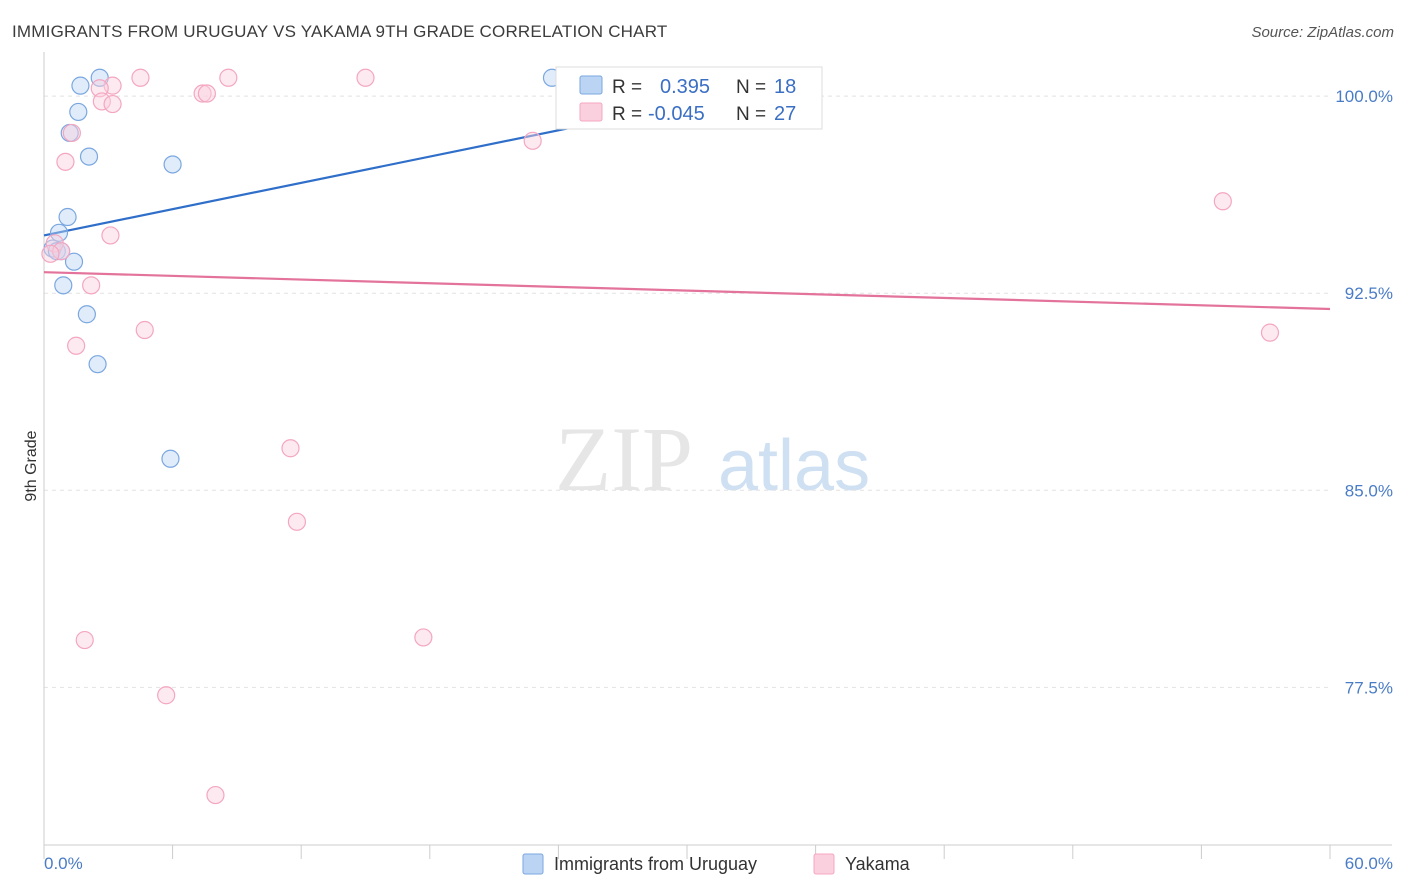  I want to click on watermark-zip: ZIP, so click(624, 459).